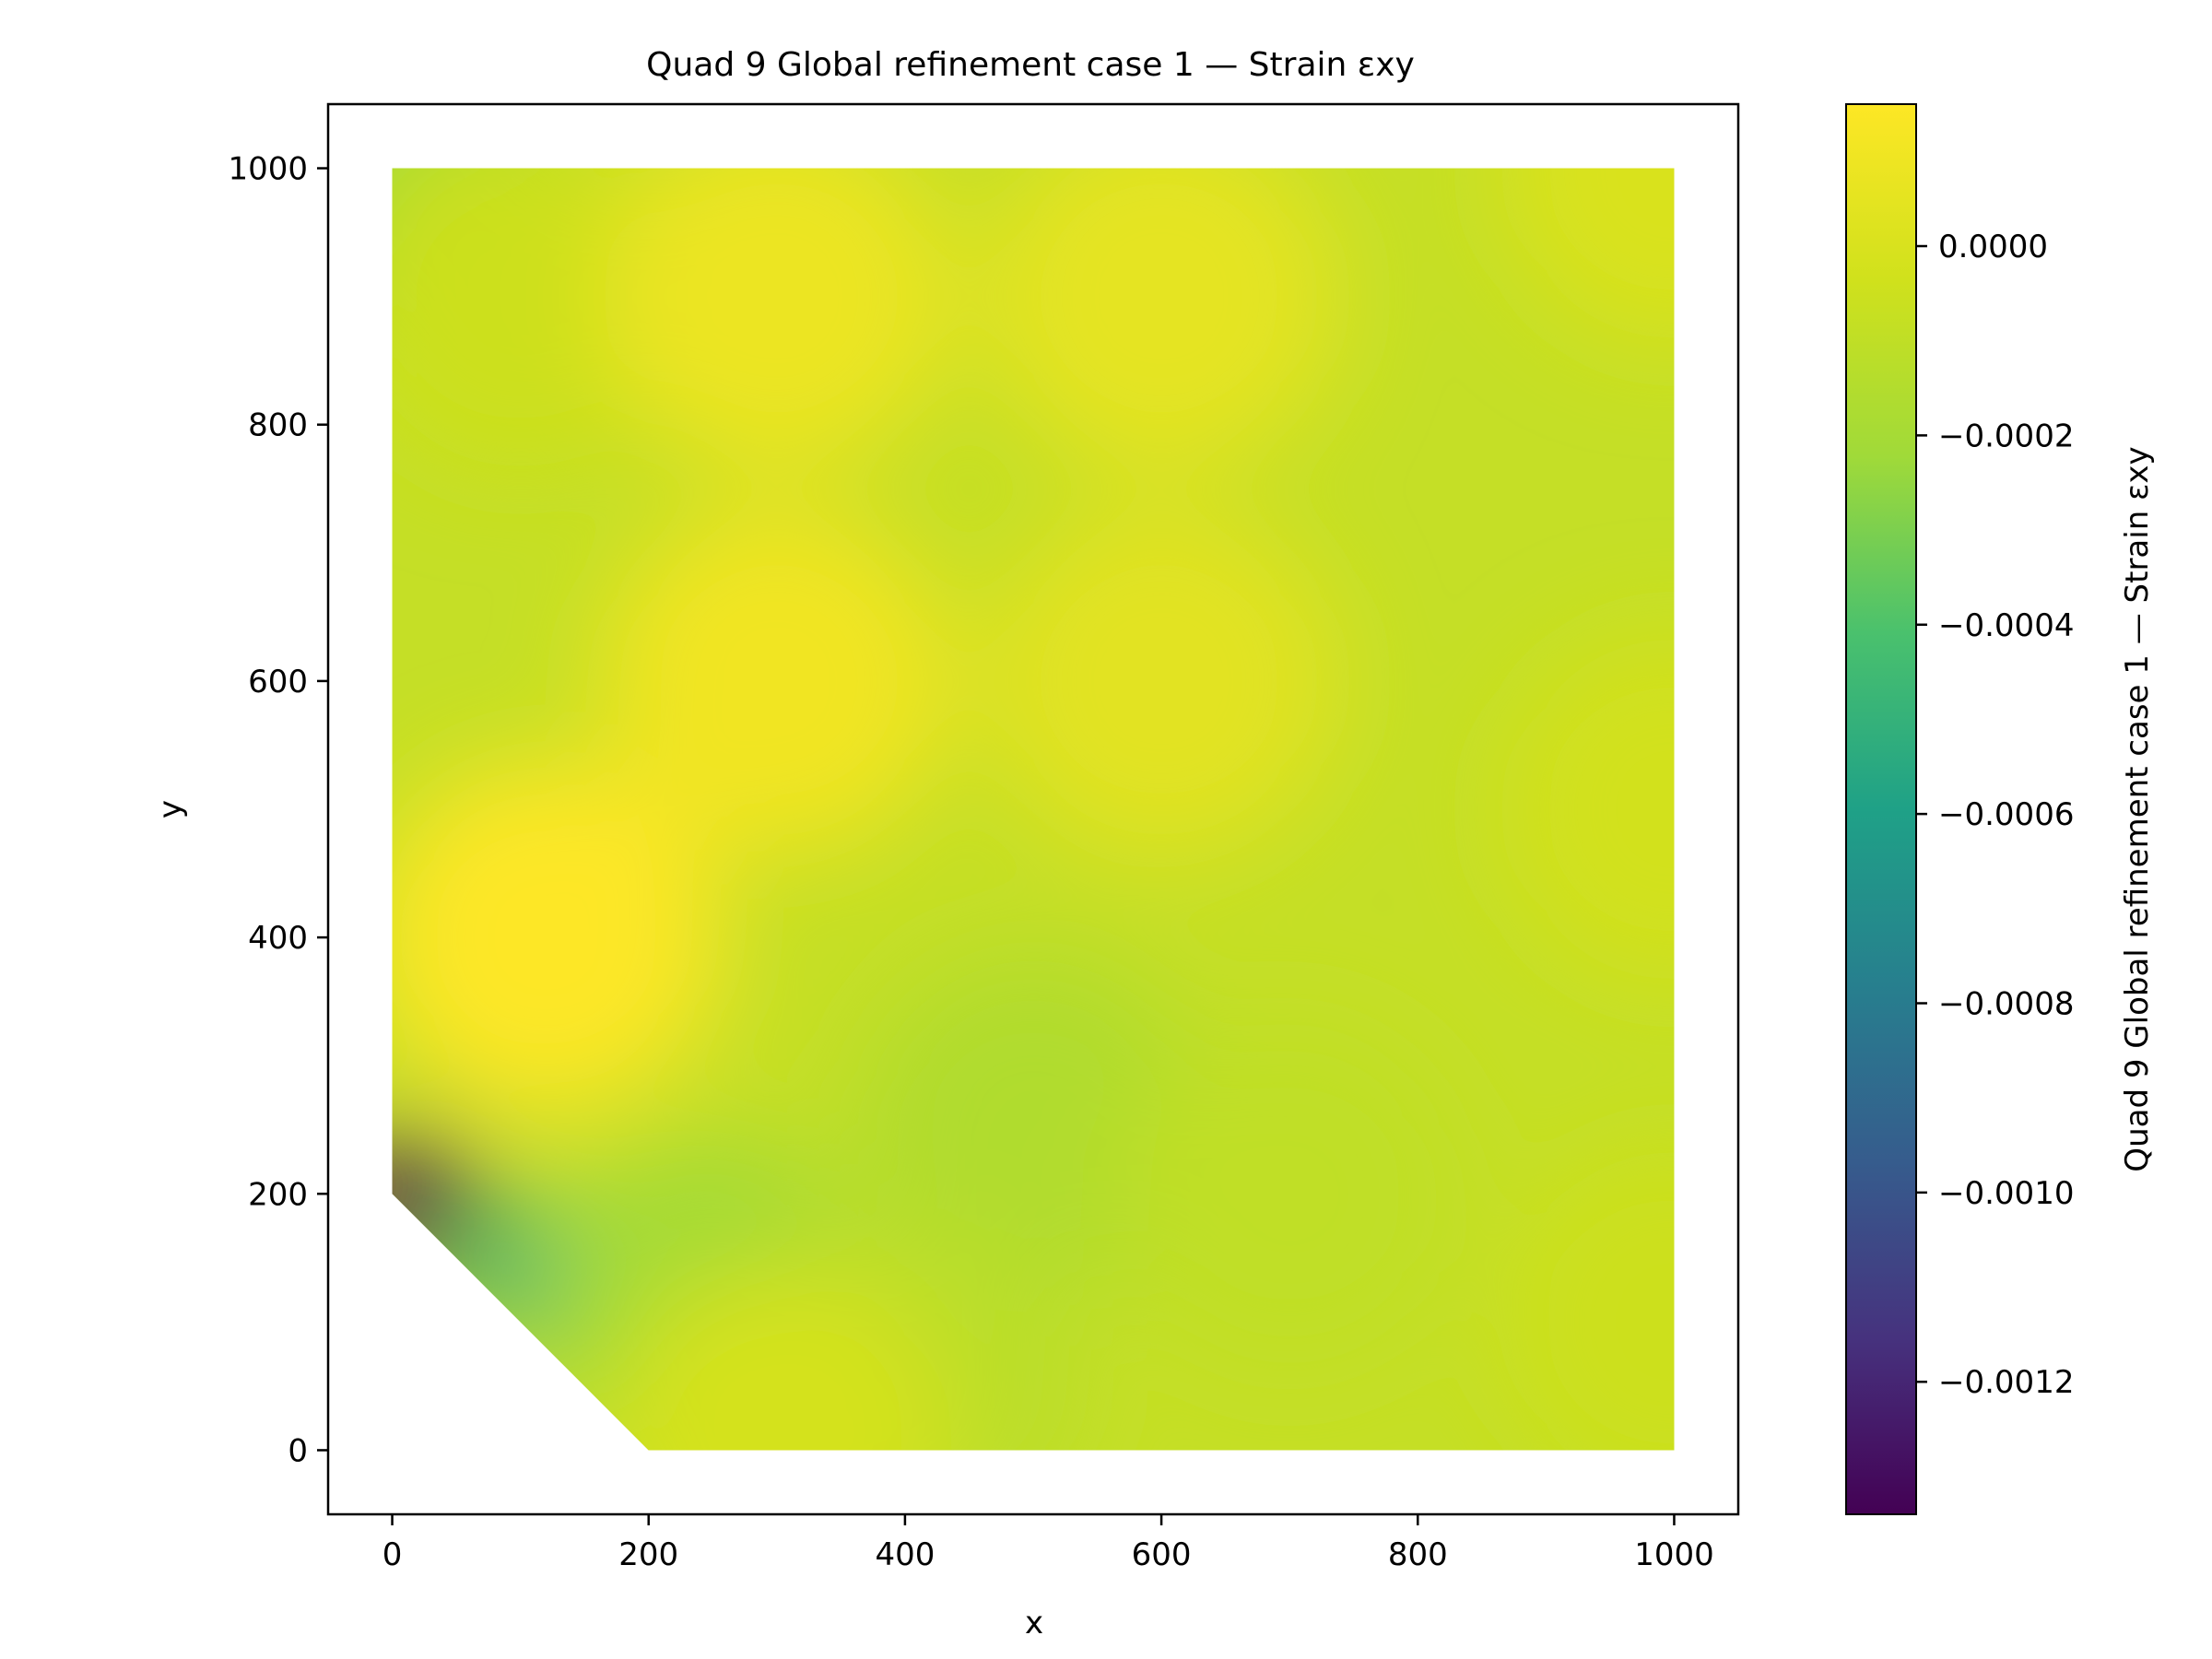 The width and height of the screenshot is (2212, 1659). What do you see at coordinates (2006, 1382) in the screenshot?
I see `colorbar-tick-label: −0.0012` at bounding box center [2006, 1382].